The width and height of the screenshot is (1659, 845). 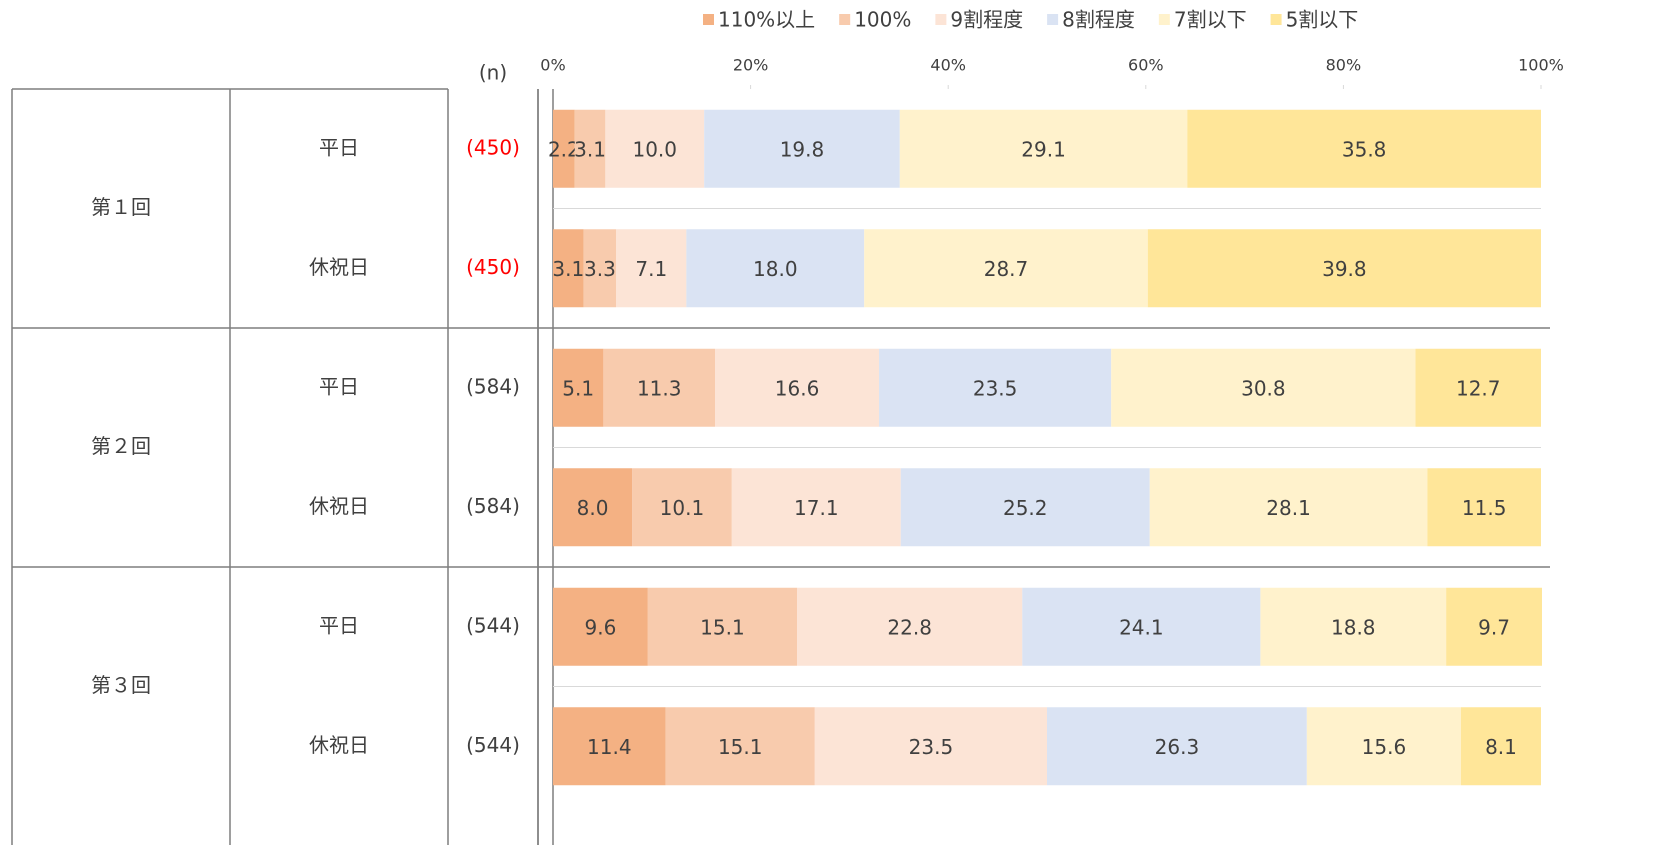 I want to click on value-label: 18.0, so click(x=775, y=269).